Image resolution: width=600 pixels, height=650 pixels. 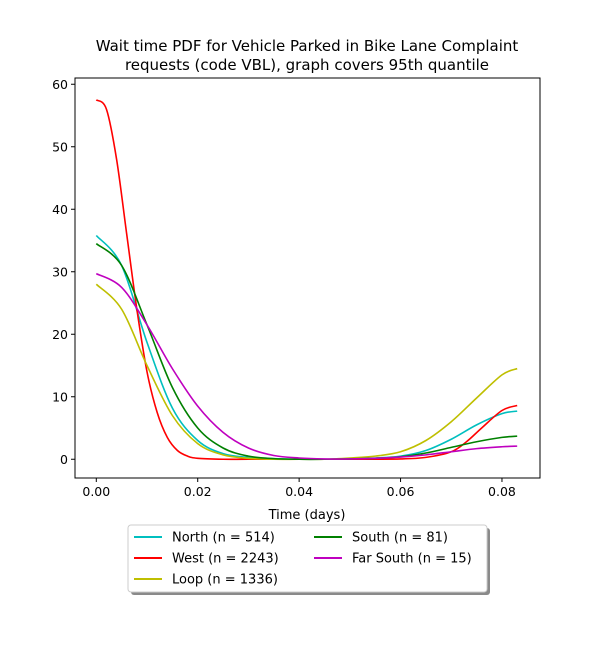 I want to click on legend-box, so click(x=307, y=558).